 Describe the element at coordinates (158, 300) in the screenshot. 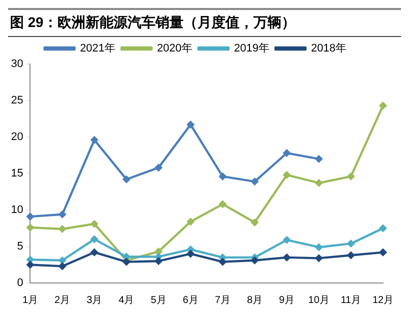

I see `x-tick-label: 5月` at that location.